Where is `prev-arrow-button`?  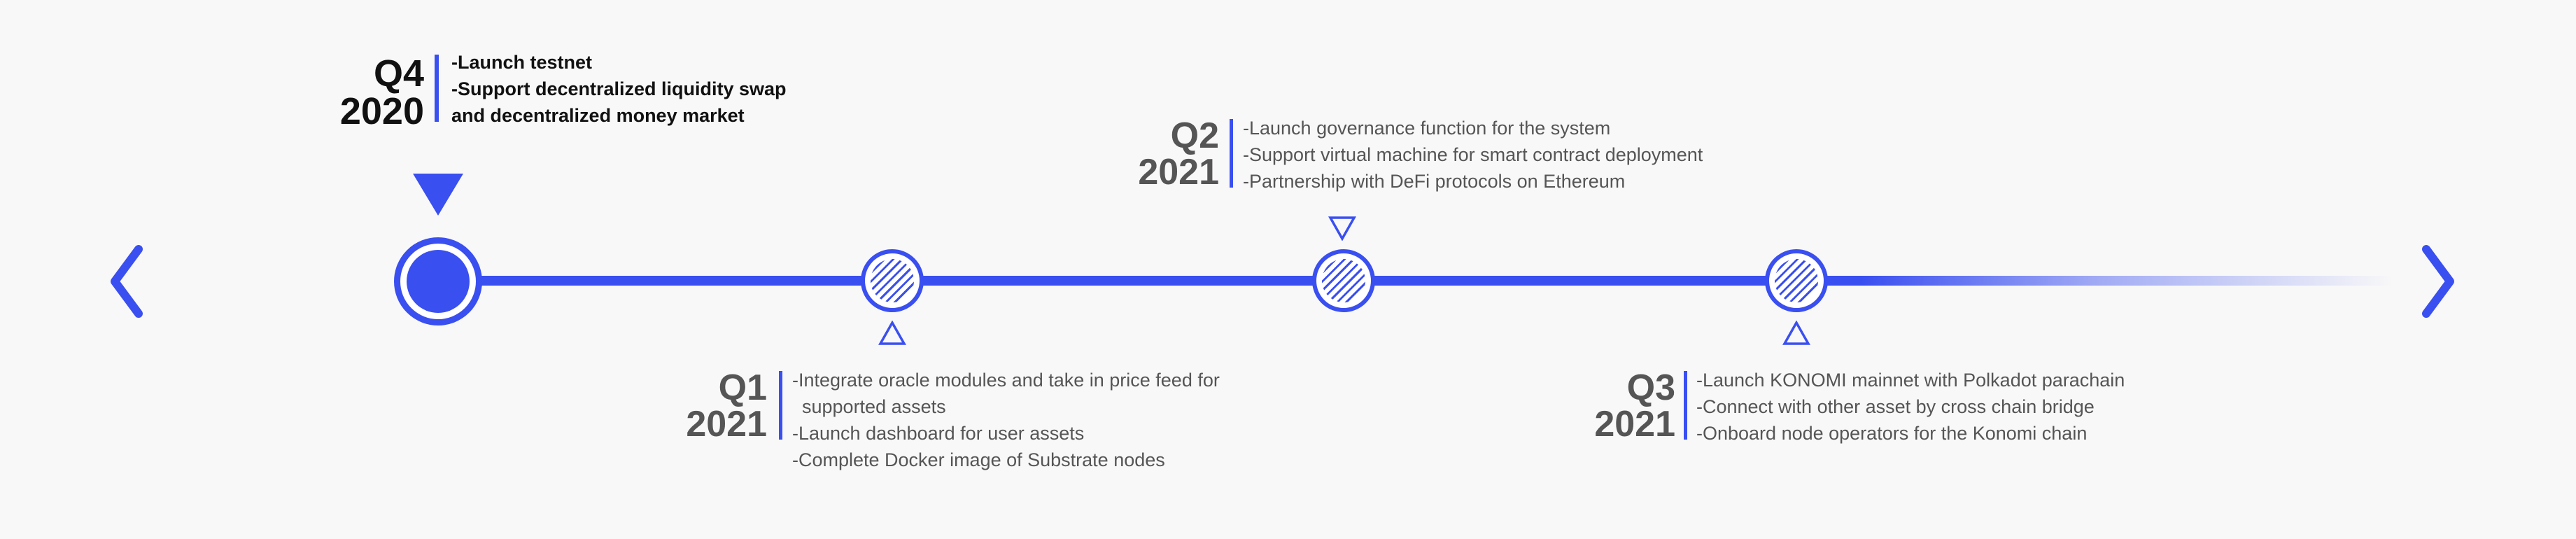 prev-arrow-button is located at coordinates (126, 281).